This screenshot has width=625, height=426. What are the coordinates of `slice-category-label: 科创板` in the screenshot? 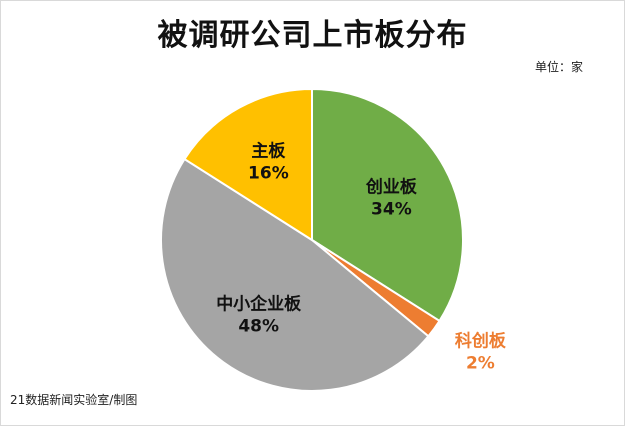 It's located at (481, 340).